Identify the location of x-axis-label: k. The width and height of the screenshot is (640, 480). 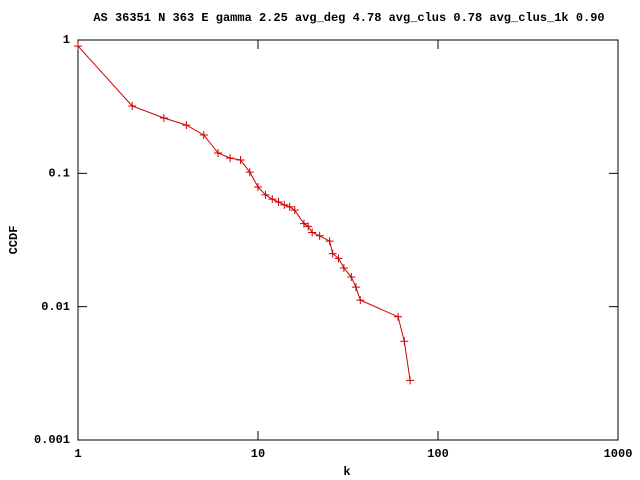
(346, 472).